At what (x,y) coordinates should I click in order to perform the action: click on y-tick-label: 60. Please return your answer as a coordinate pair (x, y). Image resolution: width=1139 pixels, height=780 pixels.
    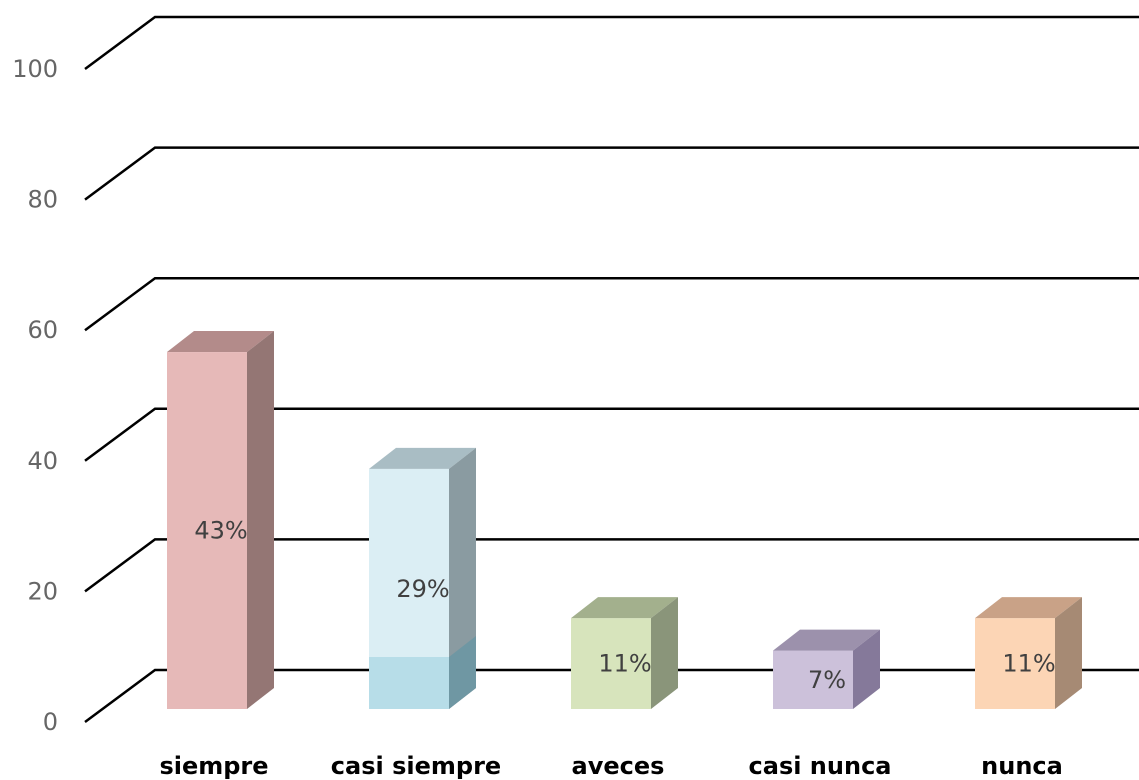
    Looking at the image, I should click on (42, 330).